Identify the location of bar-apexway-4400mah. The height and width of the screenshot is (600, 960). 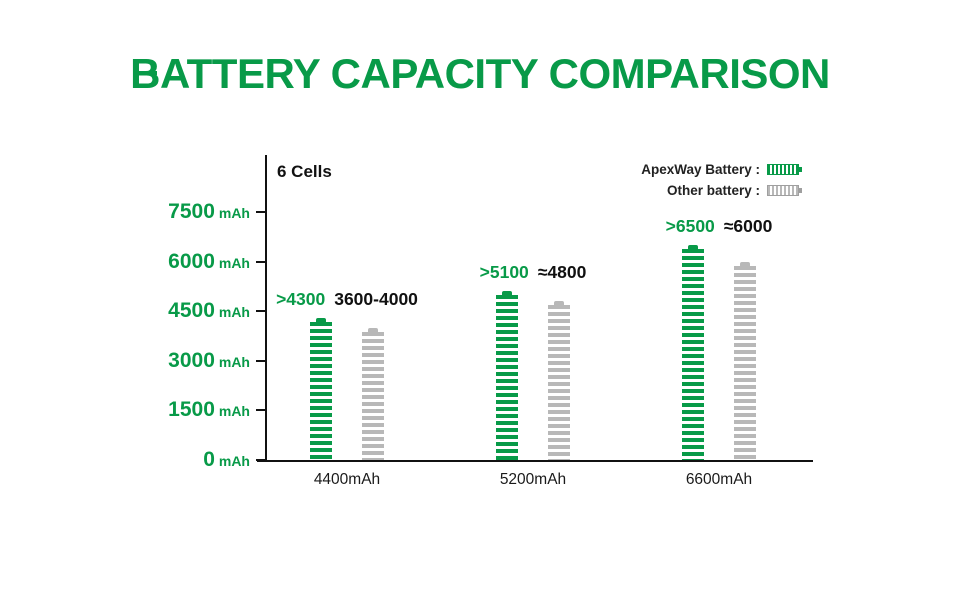
(321, 388).